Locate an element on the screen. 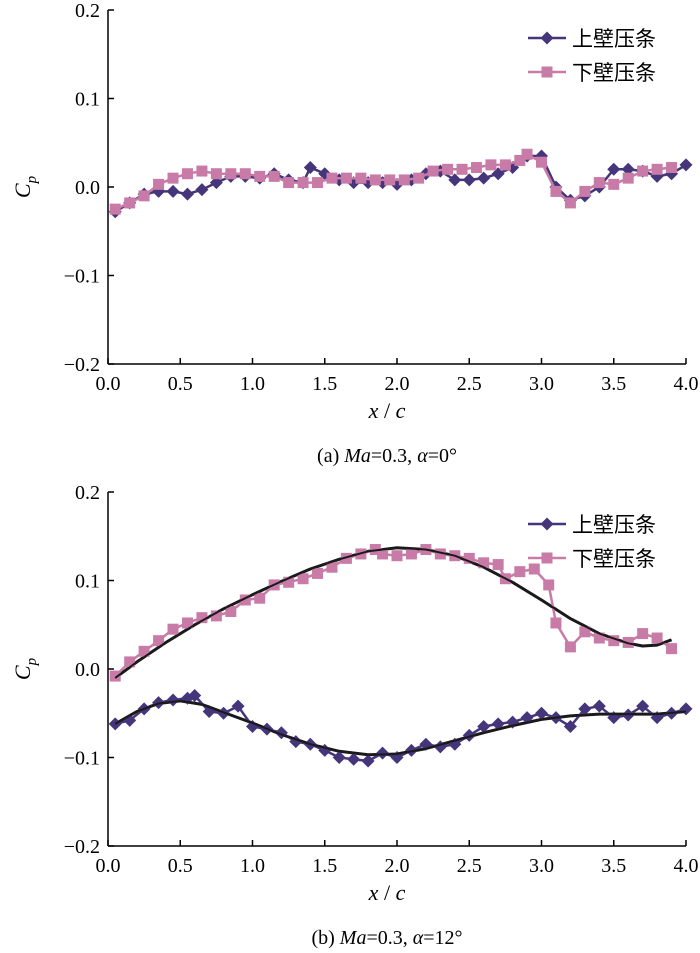  chart-caption: (a) Ma=0.3, α=0° is located at coordinates (387, 456).